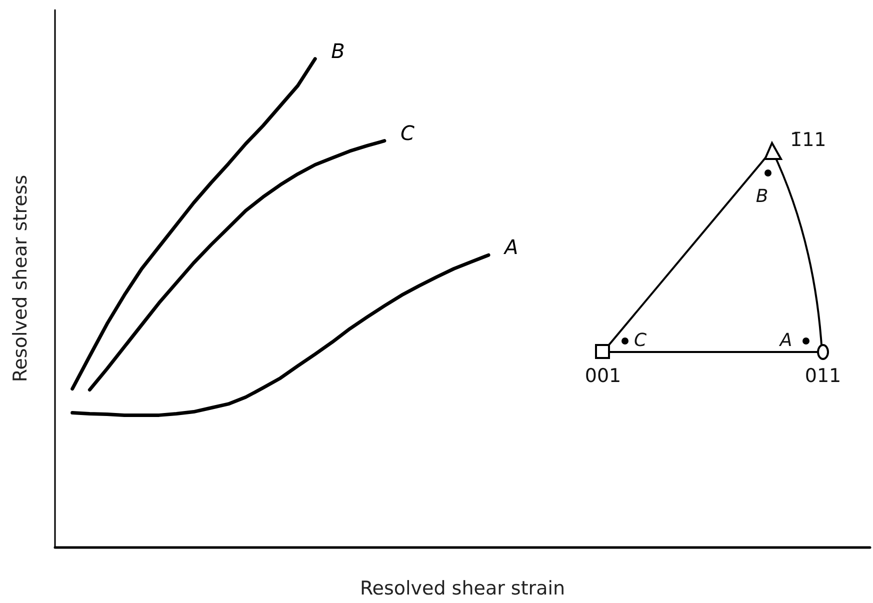 The height and width of the screenshot is (603, 873). I want to click on x-axis-title: Resolved shear strain, so click(463, 589).